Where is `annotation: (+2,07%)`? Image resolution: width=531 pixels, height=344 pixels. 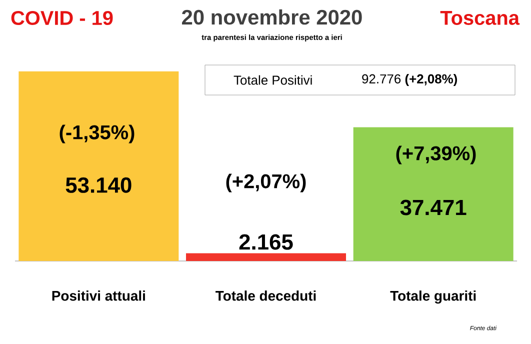 annotation: (+2,07%) is located at coordinates (266, 183).